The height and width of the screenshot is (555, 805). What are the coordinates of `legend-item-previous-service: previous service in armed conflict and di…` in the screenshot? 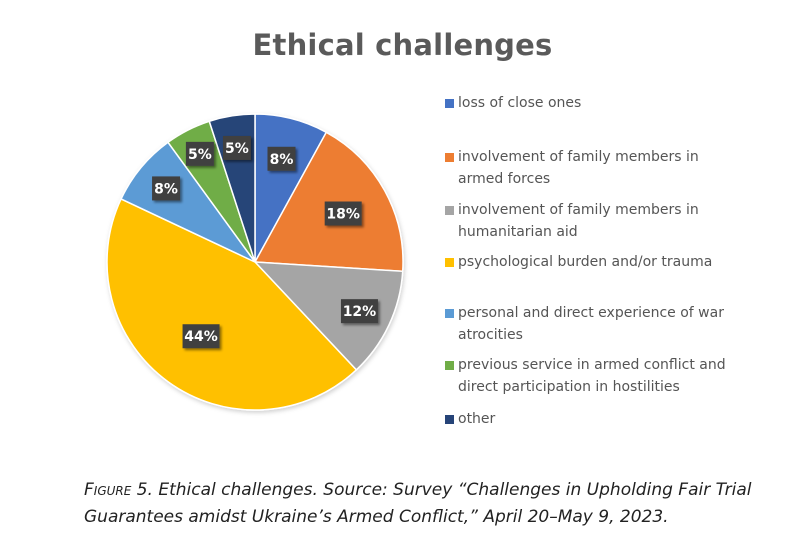 It's located at (601, 376).